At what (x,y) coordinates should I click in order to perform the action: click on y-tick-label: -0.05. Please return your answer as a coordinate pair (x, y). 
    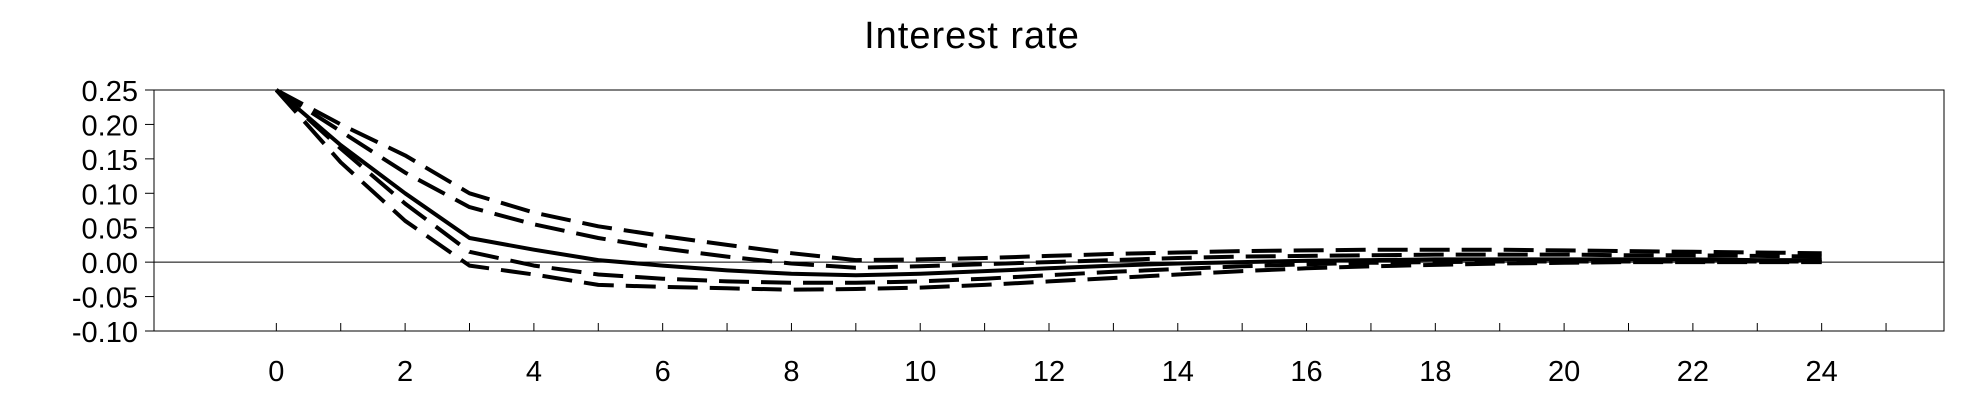
    Looking at the image, I should click on (105, 299).